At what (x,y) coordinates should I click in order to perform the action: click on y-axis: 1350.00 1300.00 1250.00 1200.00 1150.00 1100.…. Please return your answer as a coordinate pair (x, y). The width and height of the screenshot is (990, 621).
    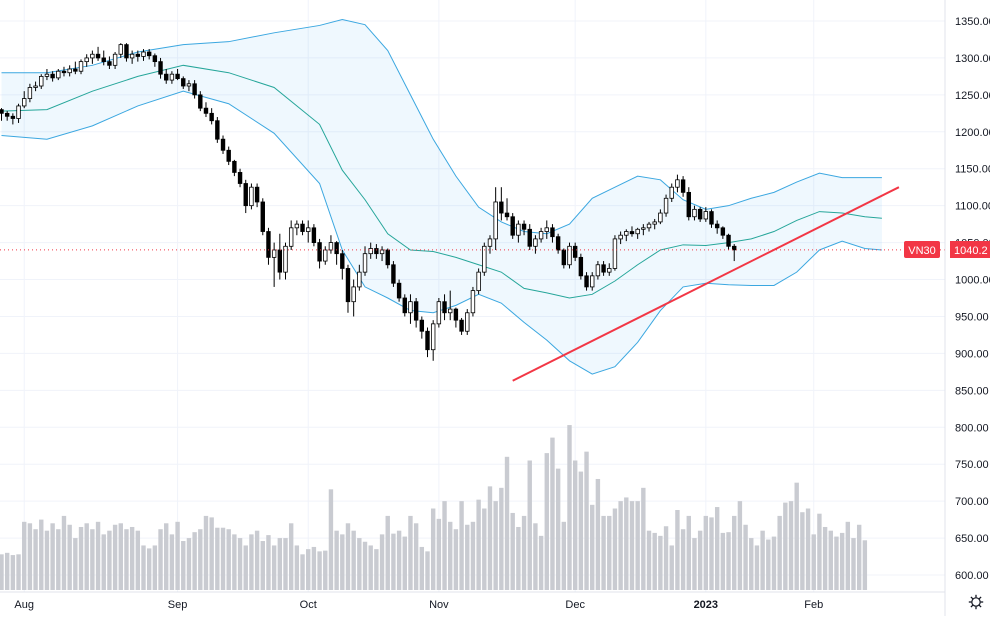
    Looking at the image, I should click on (967, 308).